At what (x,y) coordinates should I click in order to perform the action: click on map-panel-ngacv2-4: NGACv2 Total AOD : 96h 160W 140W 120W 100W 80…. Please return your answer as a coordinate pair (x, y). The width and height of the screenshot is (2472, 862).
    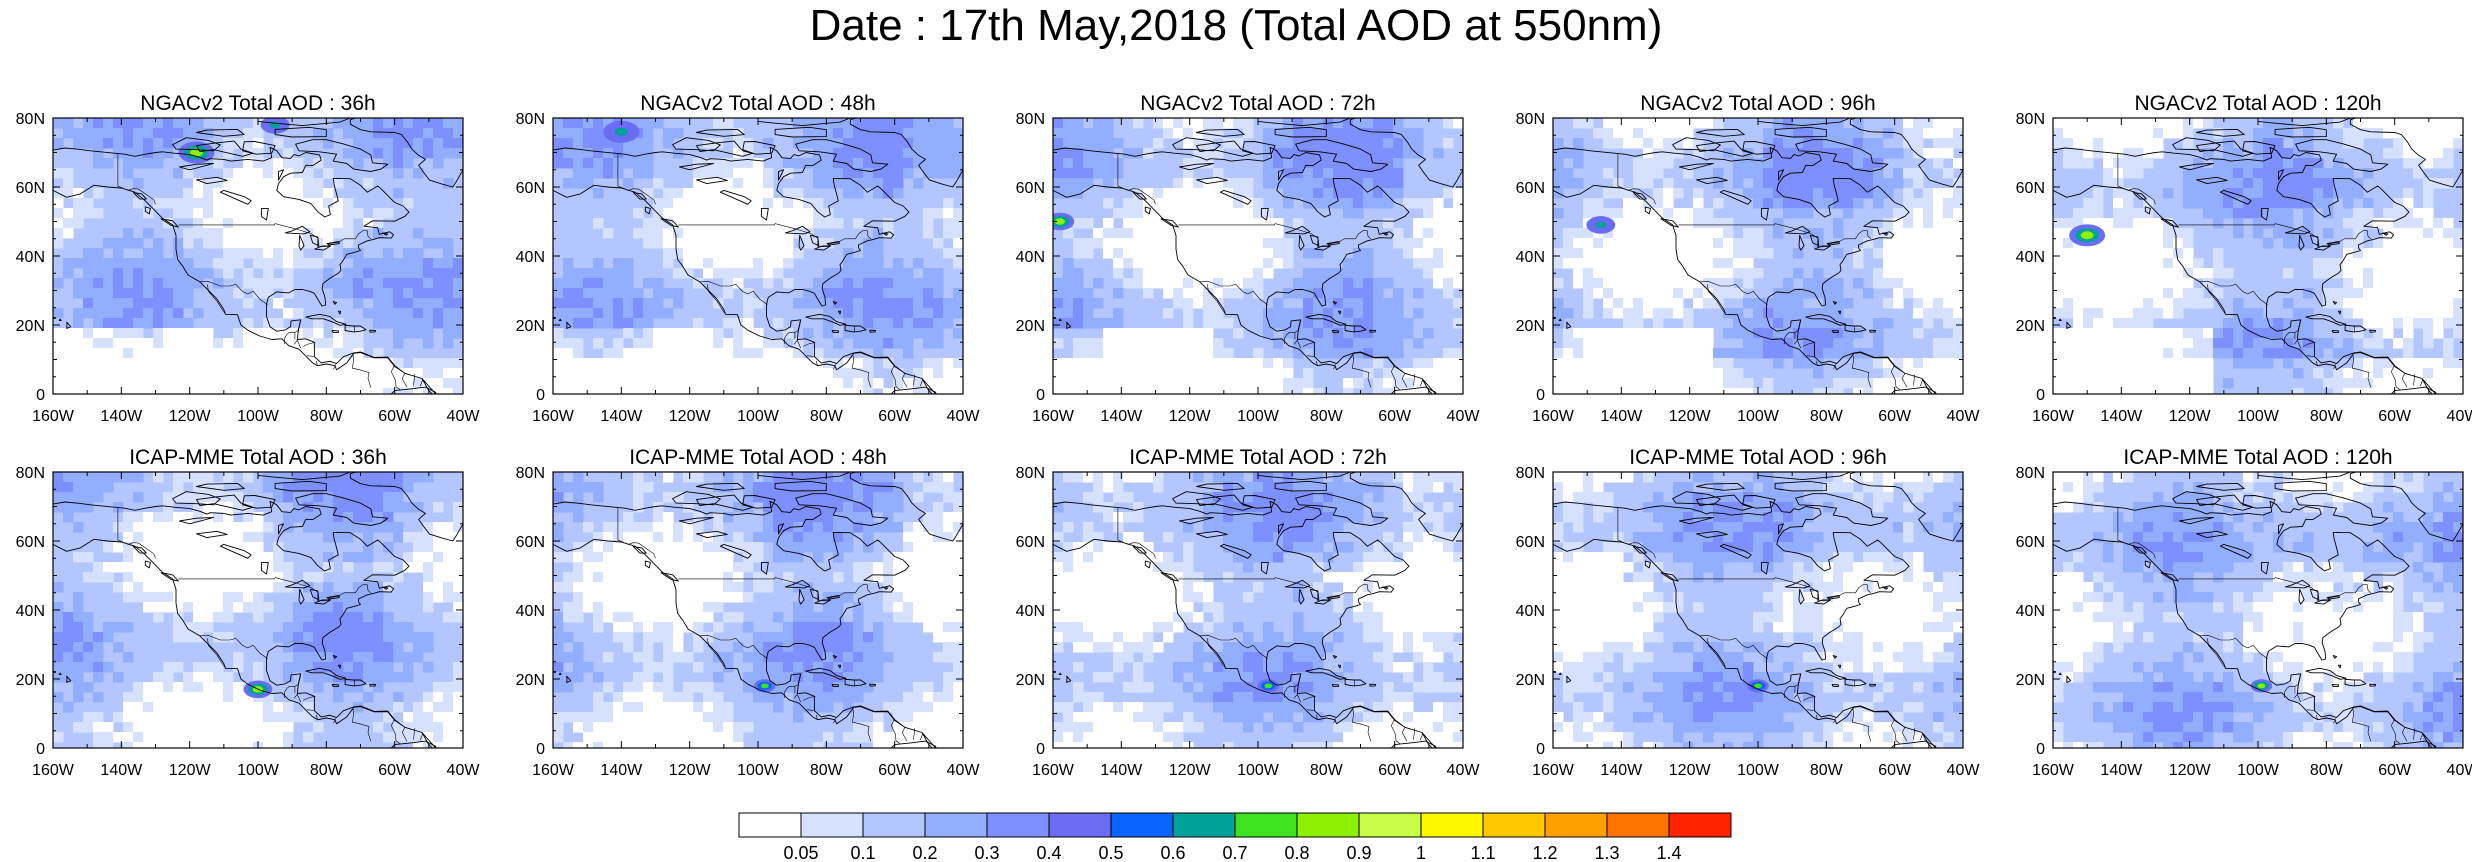
    Looking at the image, I should click on (1744, 258).